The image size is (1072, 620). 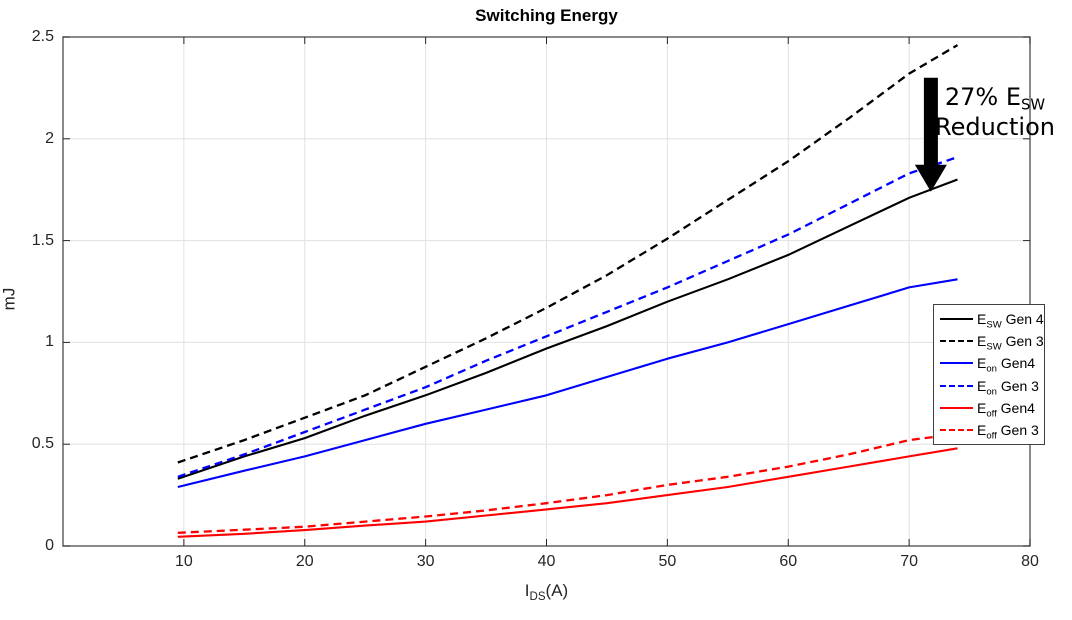 I want to click on legend-item-eon-gen-3: Eon Gen 3, so click(x=992, y=386).